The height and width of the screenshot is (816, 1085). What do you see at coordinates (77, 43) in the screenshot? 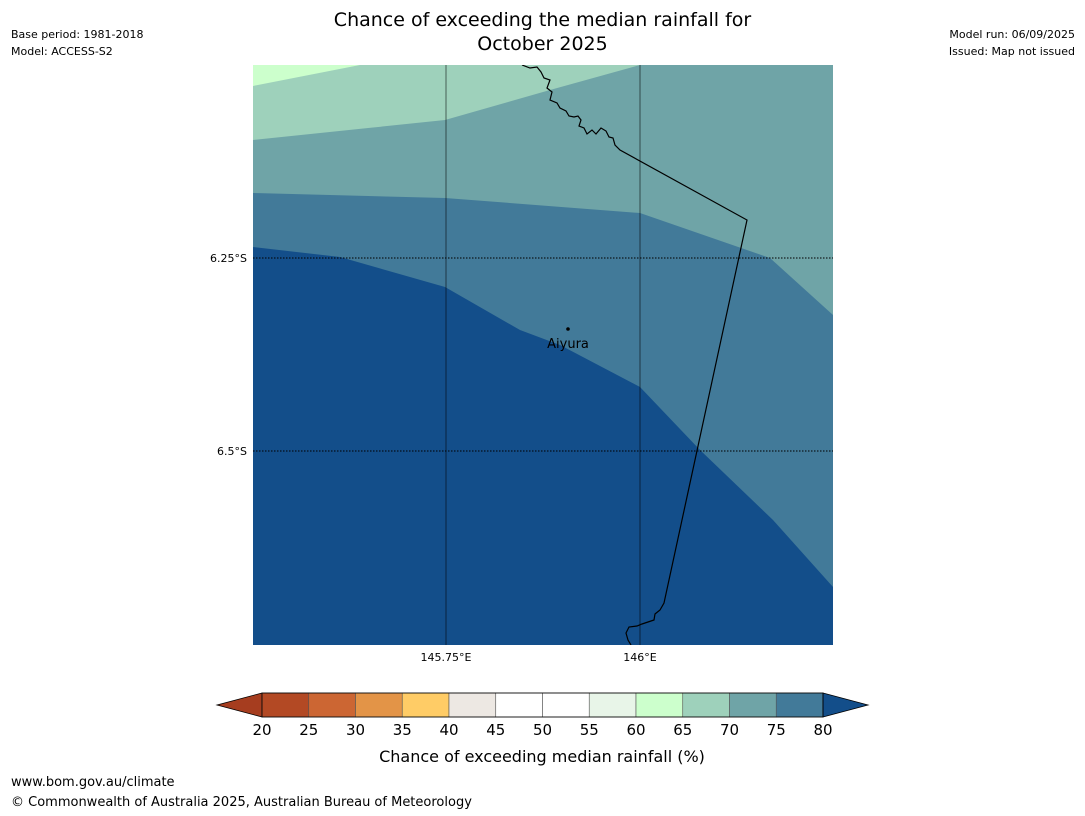
I see `meta-left: Base period: 1981-2018 Model: ACCESS-S2` at bounding box center [77, 43].